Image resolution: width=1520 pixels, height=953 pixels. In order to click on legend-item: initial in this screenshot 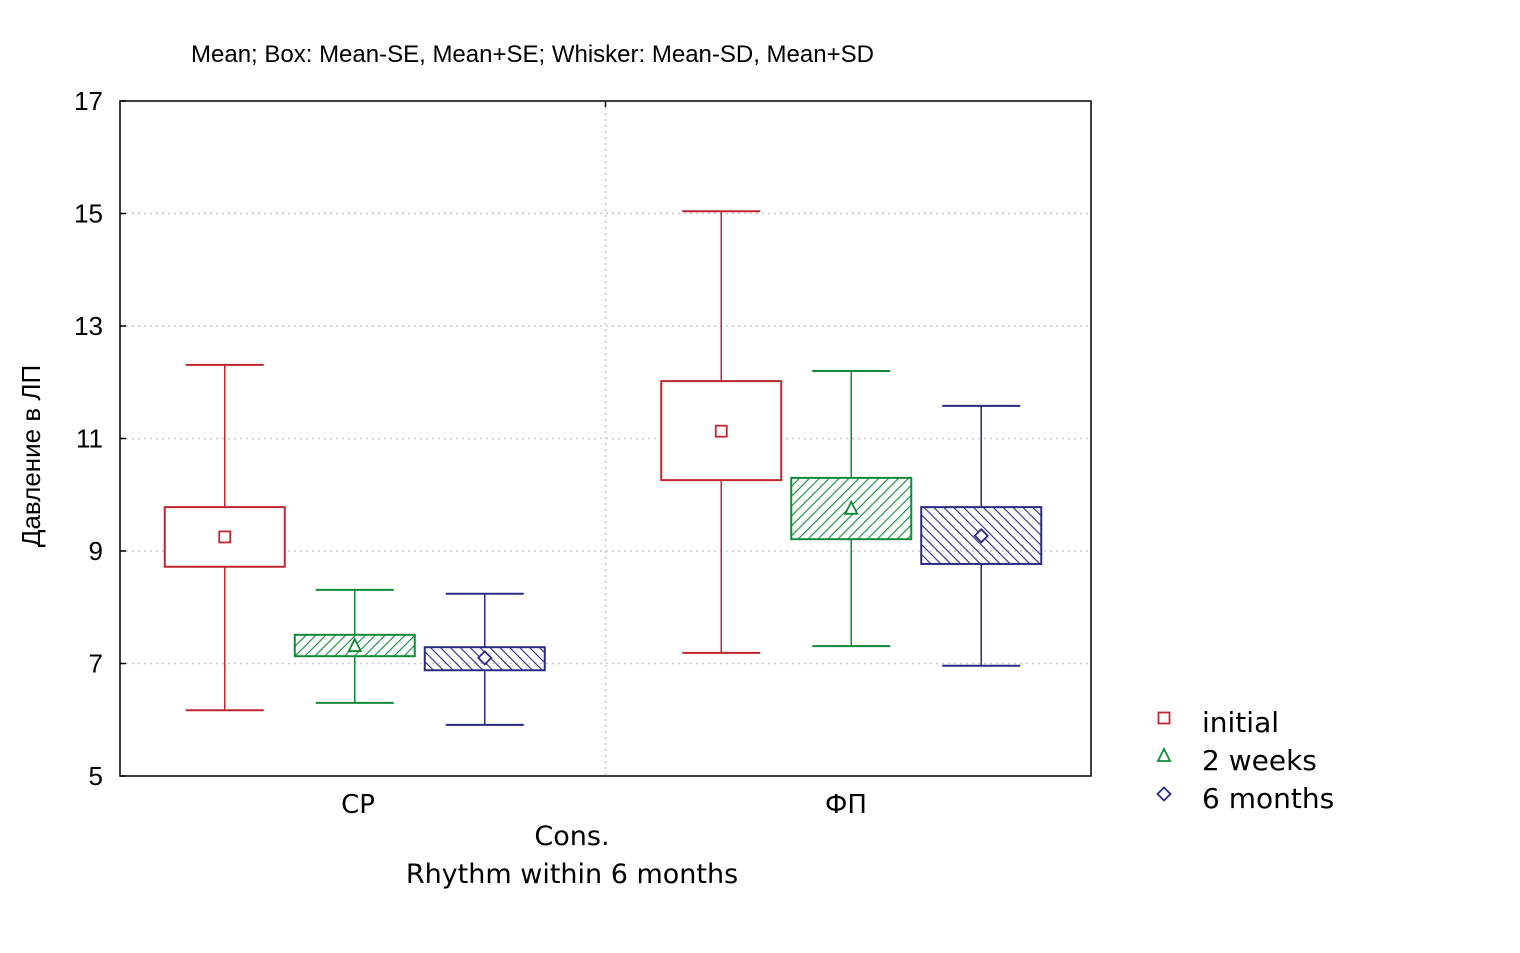, I will do `click(1218, 722)`.